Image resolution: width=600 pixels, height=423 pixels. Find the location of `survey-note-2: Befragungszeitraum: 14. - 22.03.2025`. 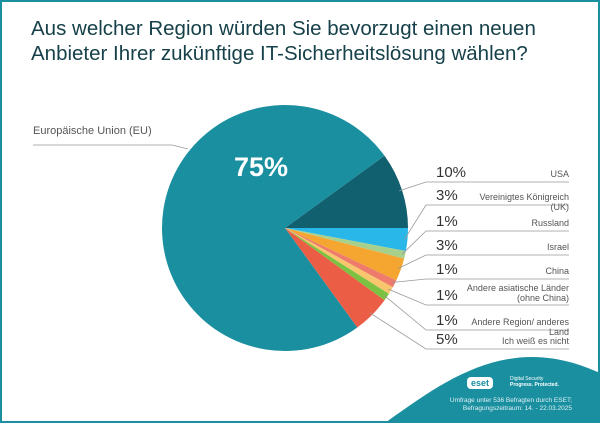

survey-note-2: Befragungszeitraum: 14. - 22.03.2025 is located at coordinates (517, 408).